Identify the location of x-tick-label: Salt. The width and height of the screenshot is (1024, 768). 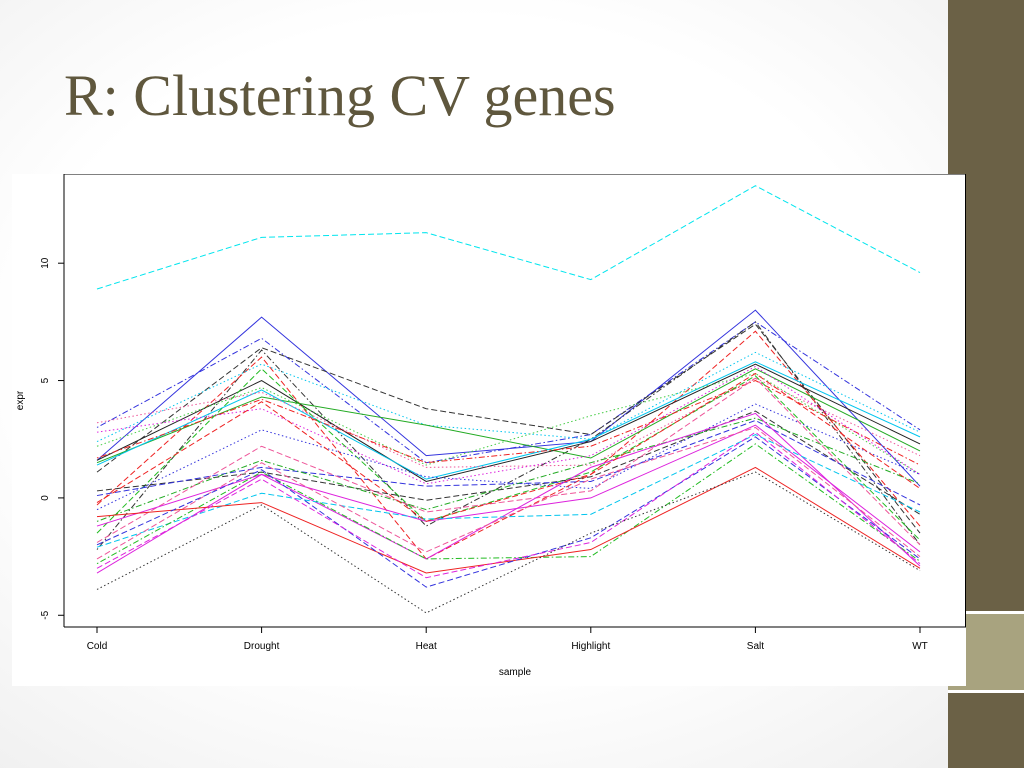
(755, 646).